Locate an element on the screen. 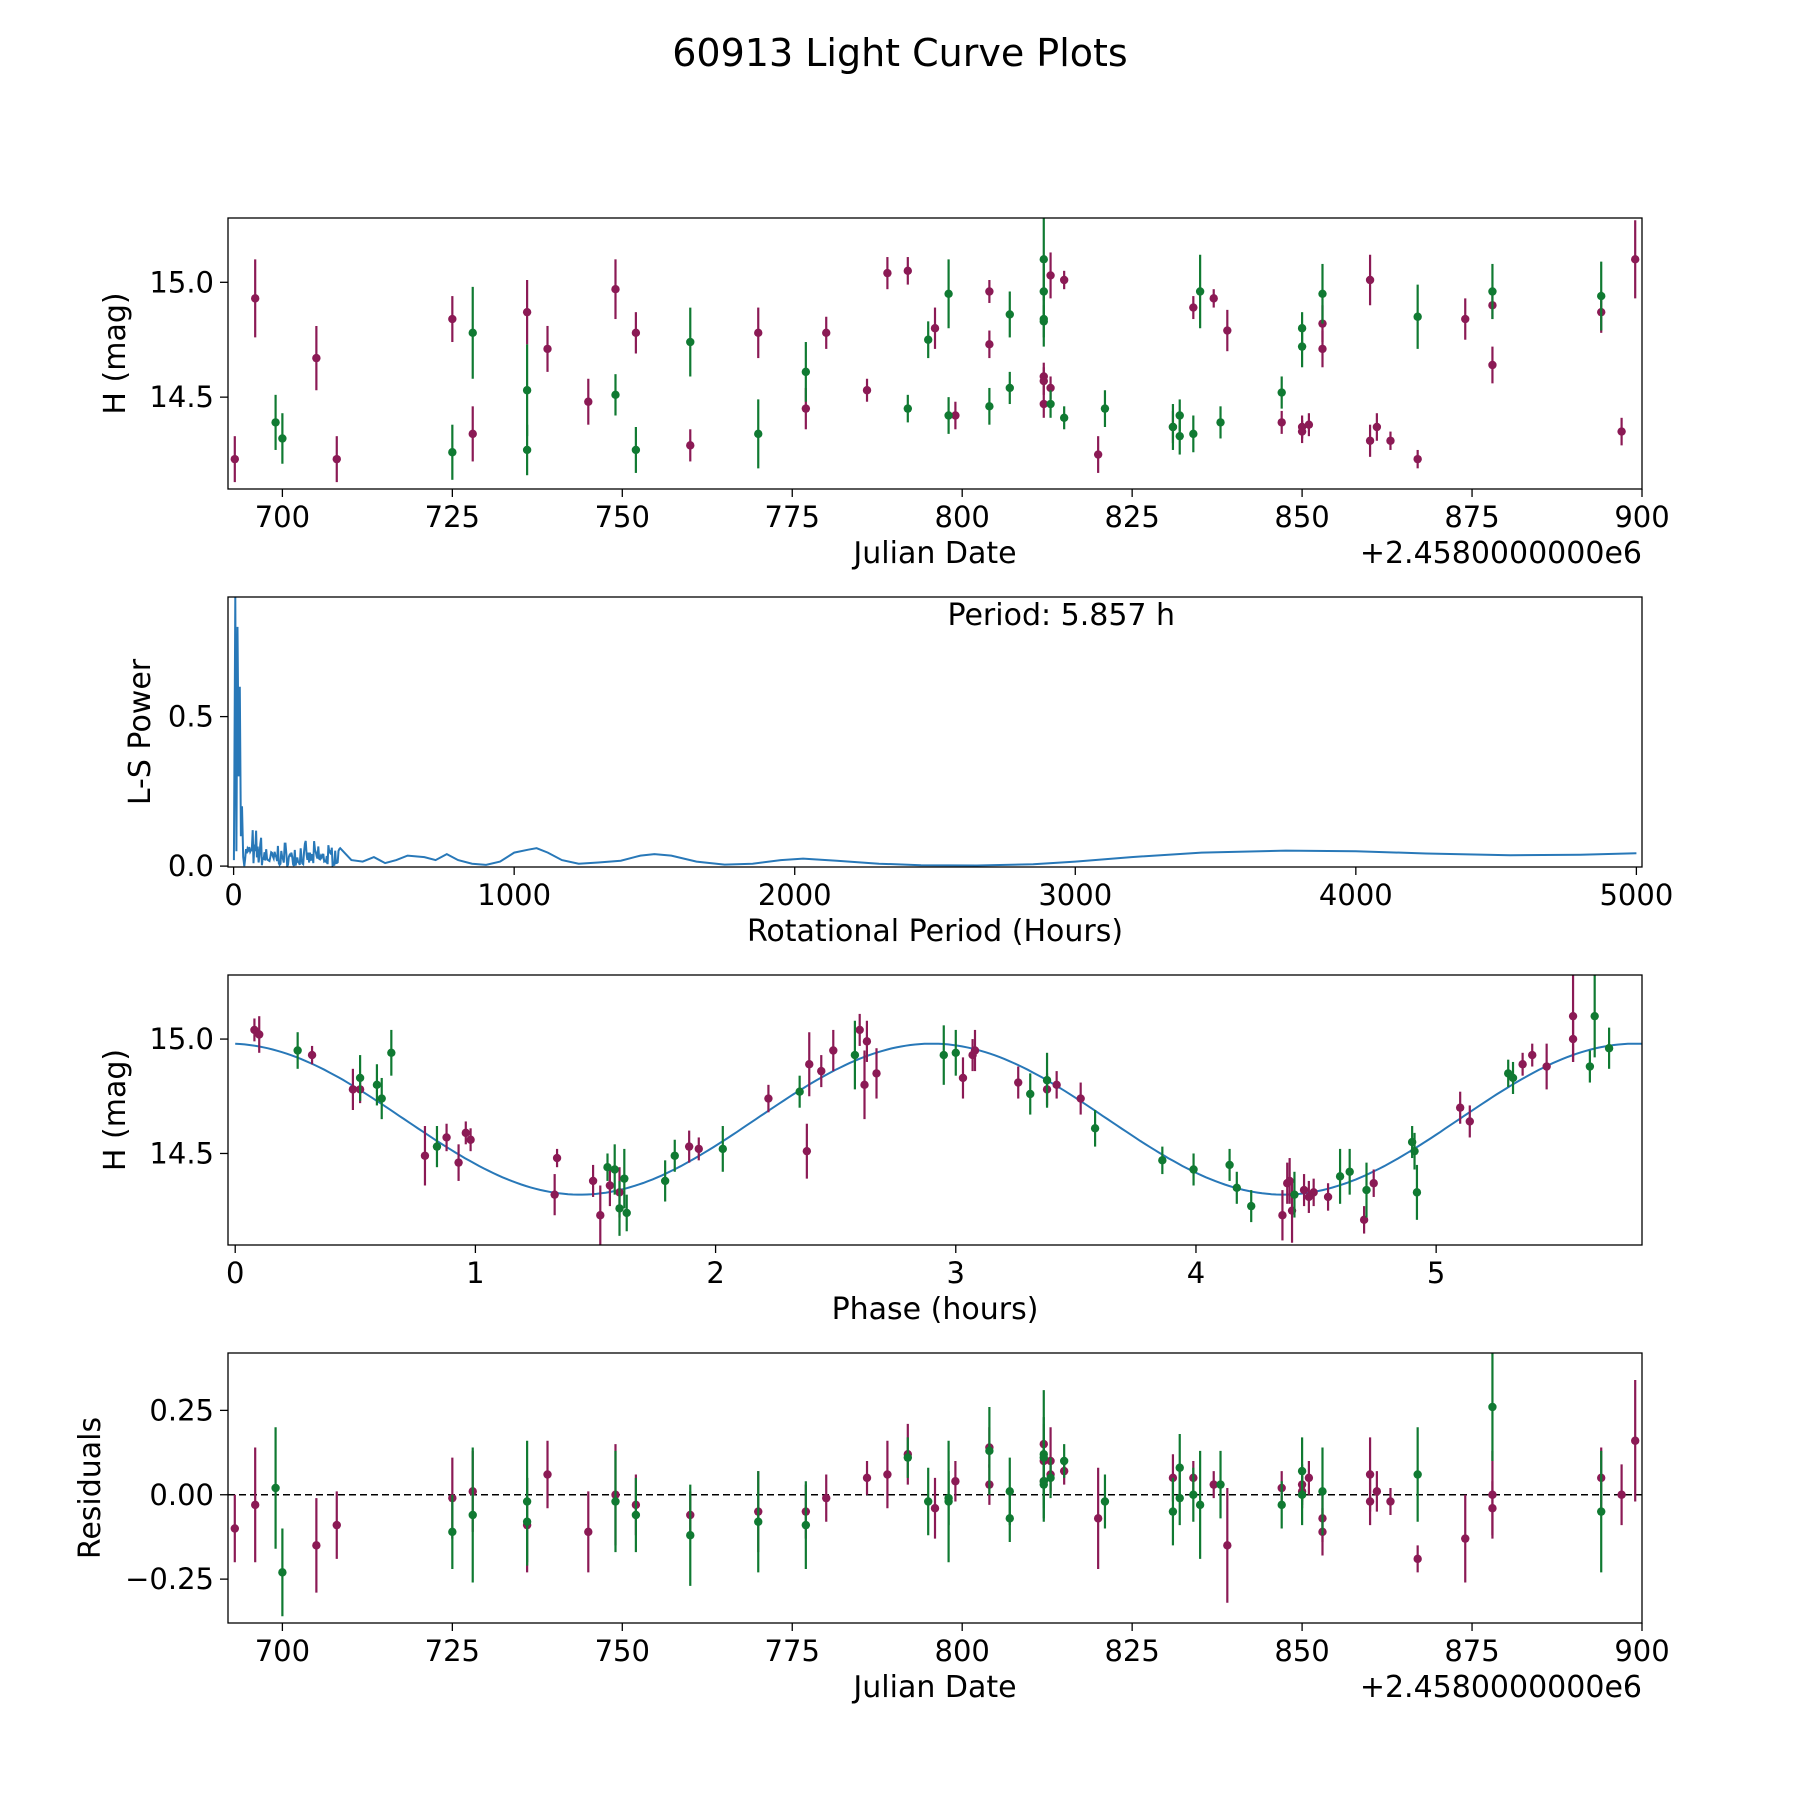 This screenshot has height=1800, width=1800. x-tick-label: 725 is located at coordinates (452, 517).